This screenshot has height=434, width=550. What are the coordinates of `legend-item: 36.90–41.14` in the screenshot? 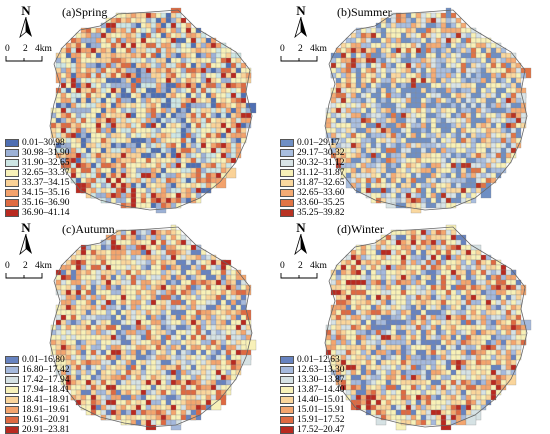 It's located at (37, 212).